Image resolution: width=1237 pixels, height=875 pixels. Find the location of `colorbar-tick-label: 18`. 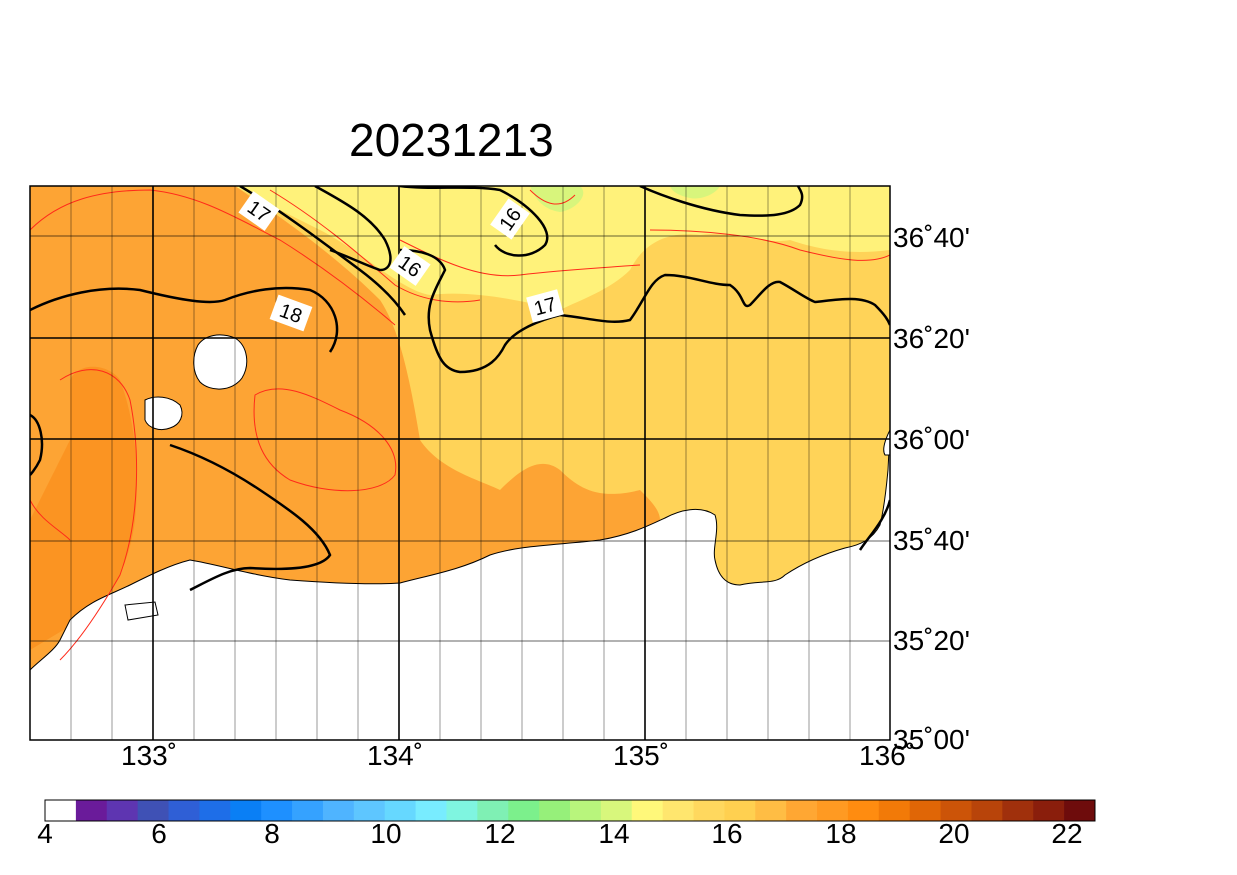

colorbar-tick-label: 18 is located at coordinates (841, 833).